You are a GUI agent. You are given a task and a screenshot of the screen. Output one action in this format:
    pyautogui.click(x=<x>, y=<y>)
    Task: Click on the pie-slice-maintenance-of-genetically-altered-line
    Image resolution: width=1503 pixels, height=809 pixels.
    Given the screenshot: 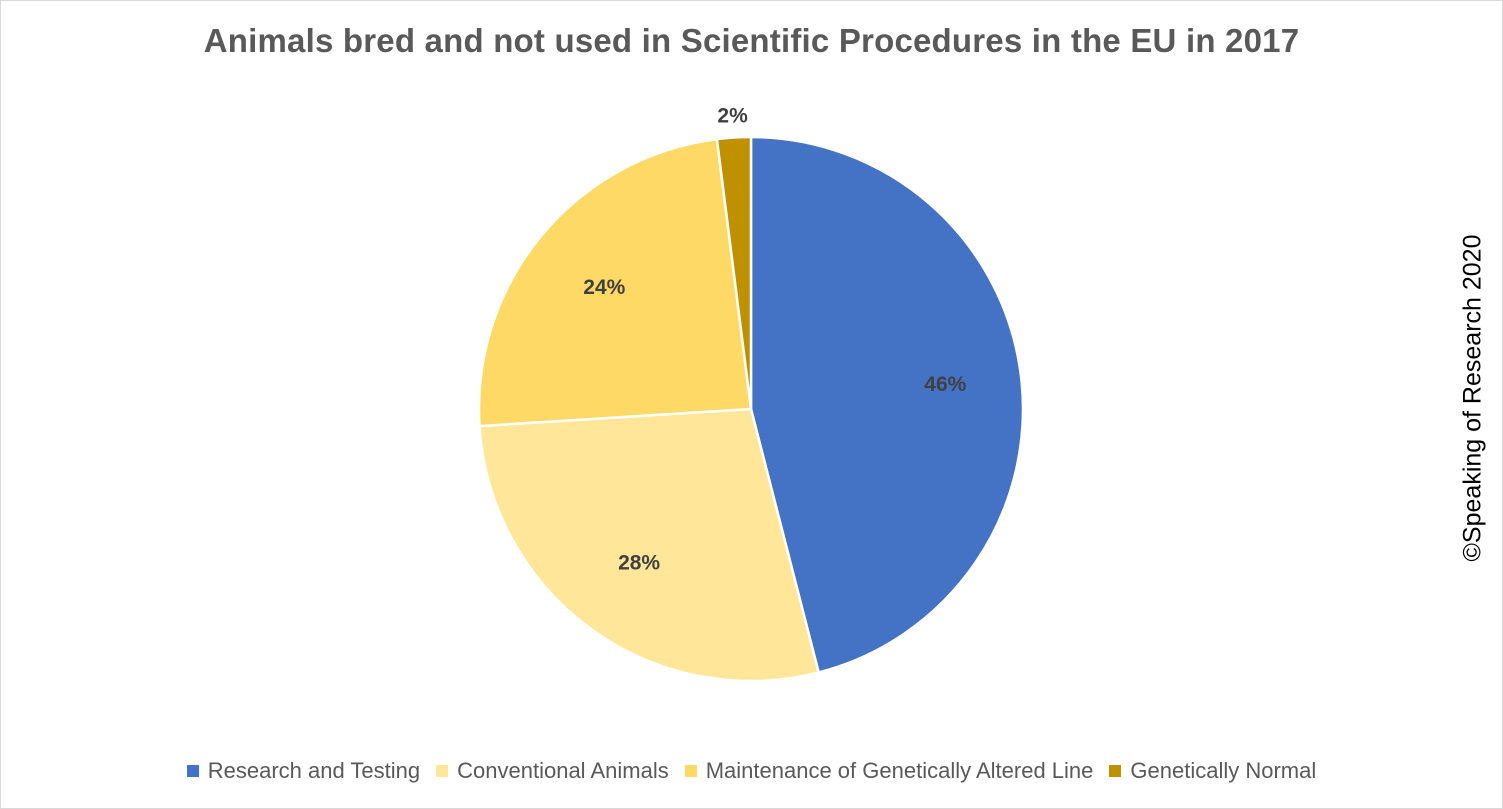 What is the action you would take?
    pyautogui.click(x=615, y=282)
    